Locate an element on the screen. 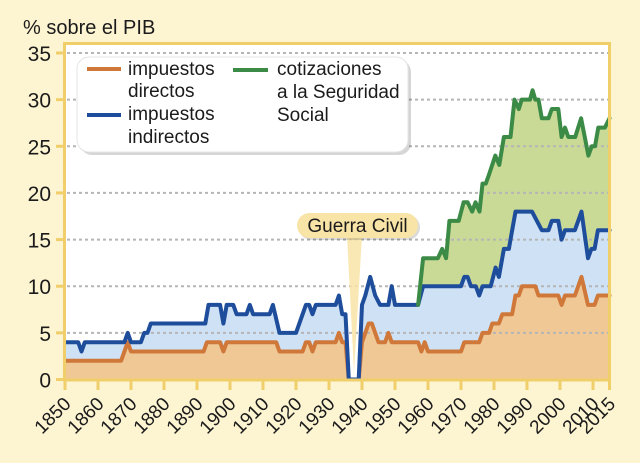 This screenshot has height=463, width=640. legend-item-social-security: cotizaciones a la Seguridad Social is located at coordinates (316, 92).